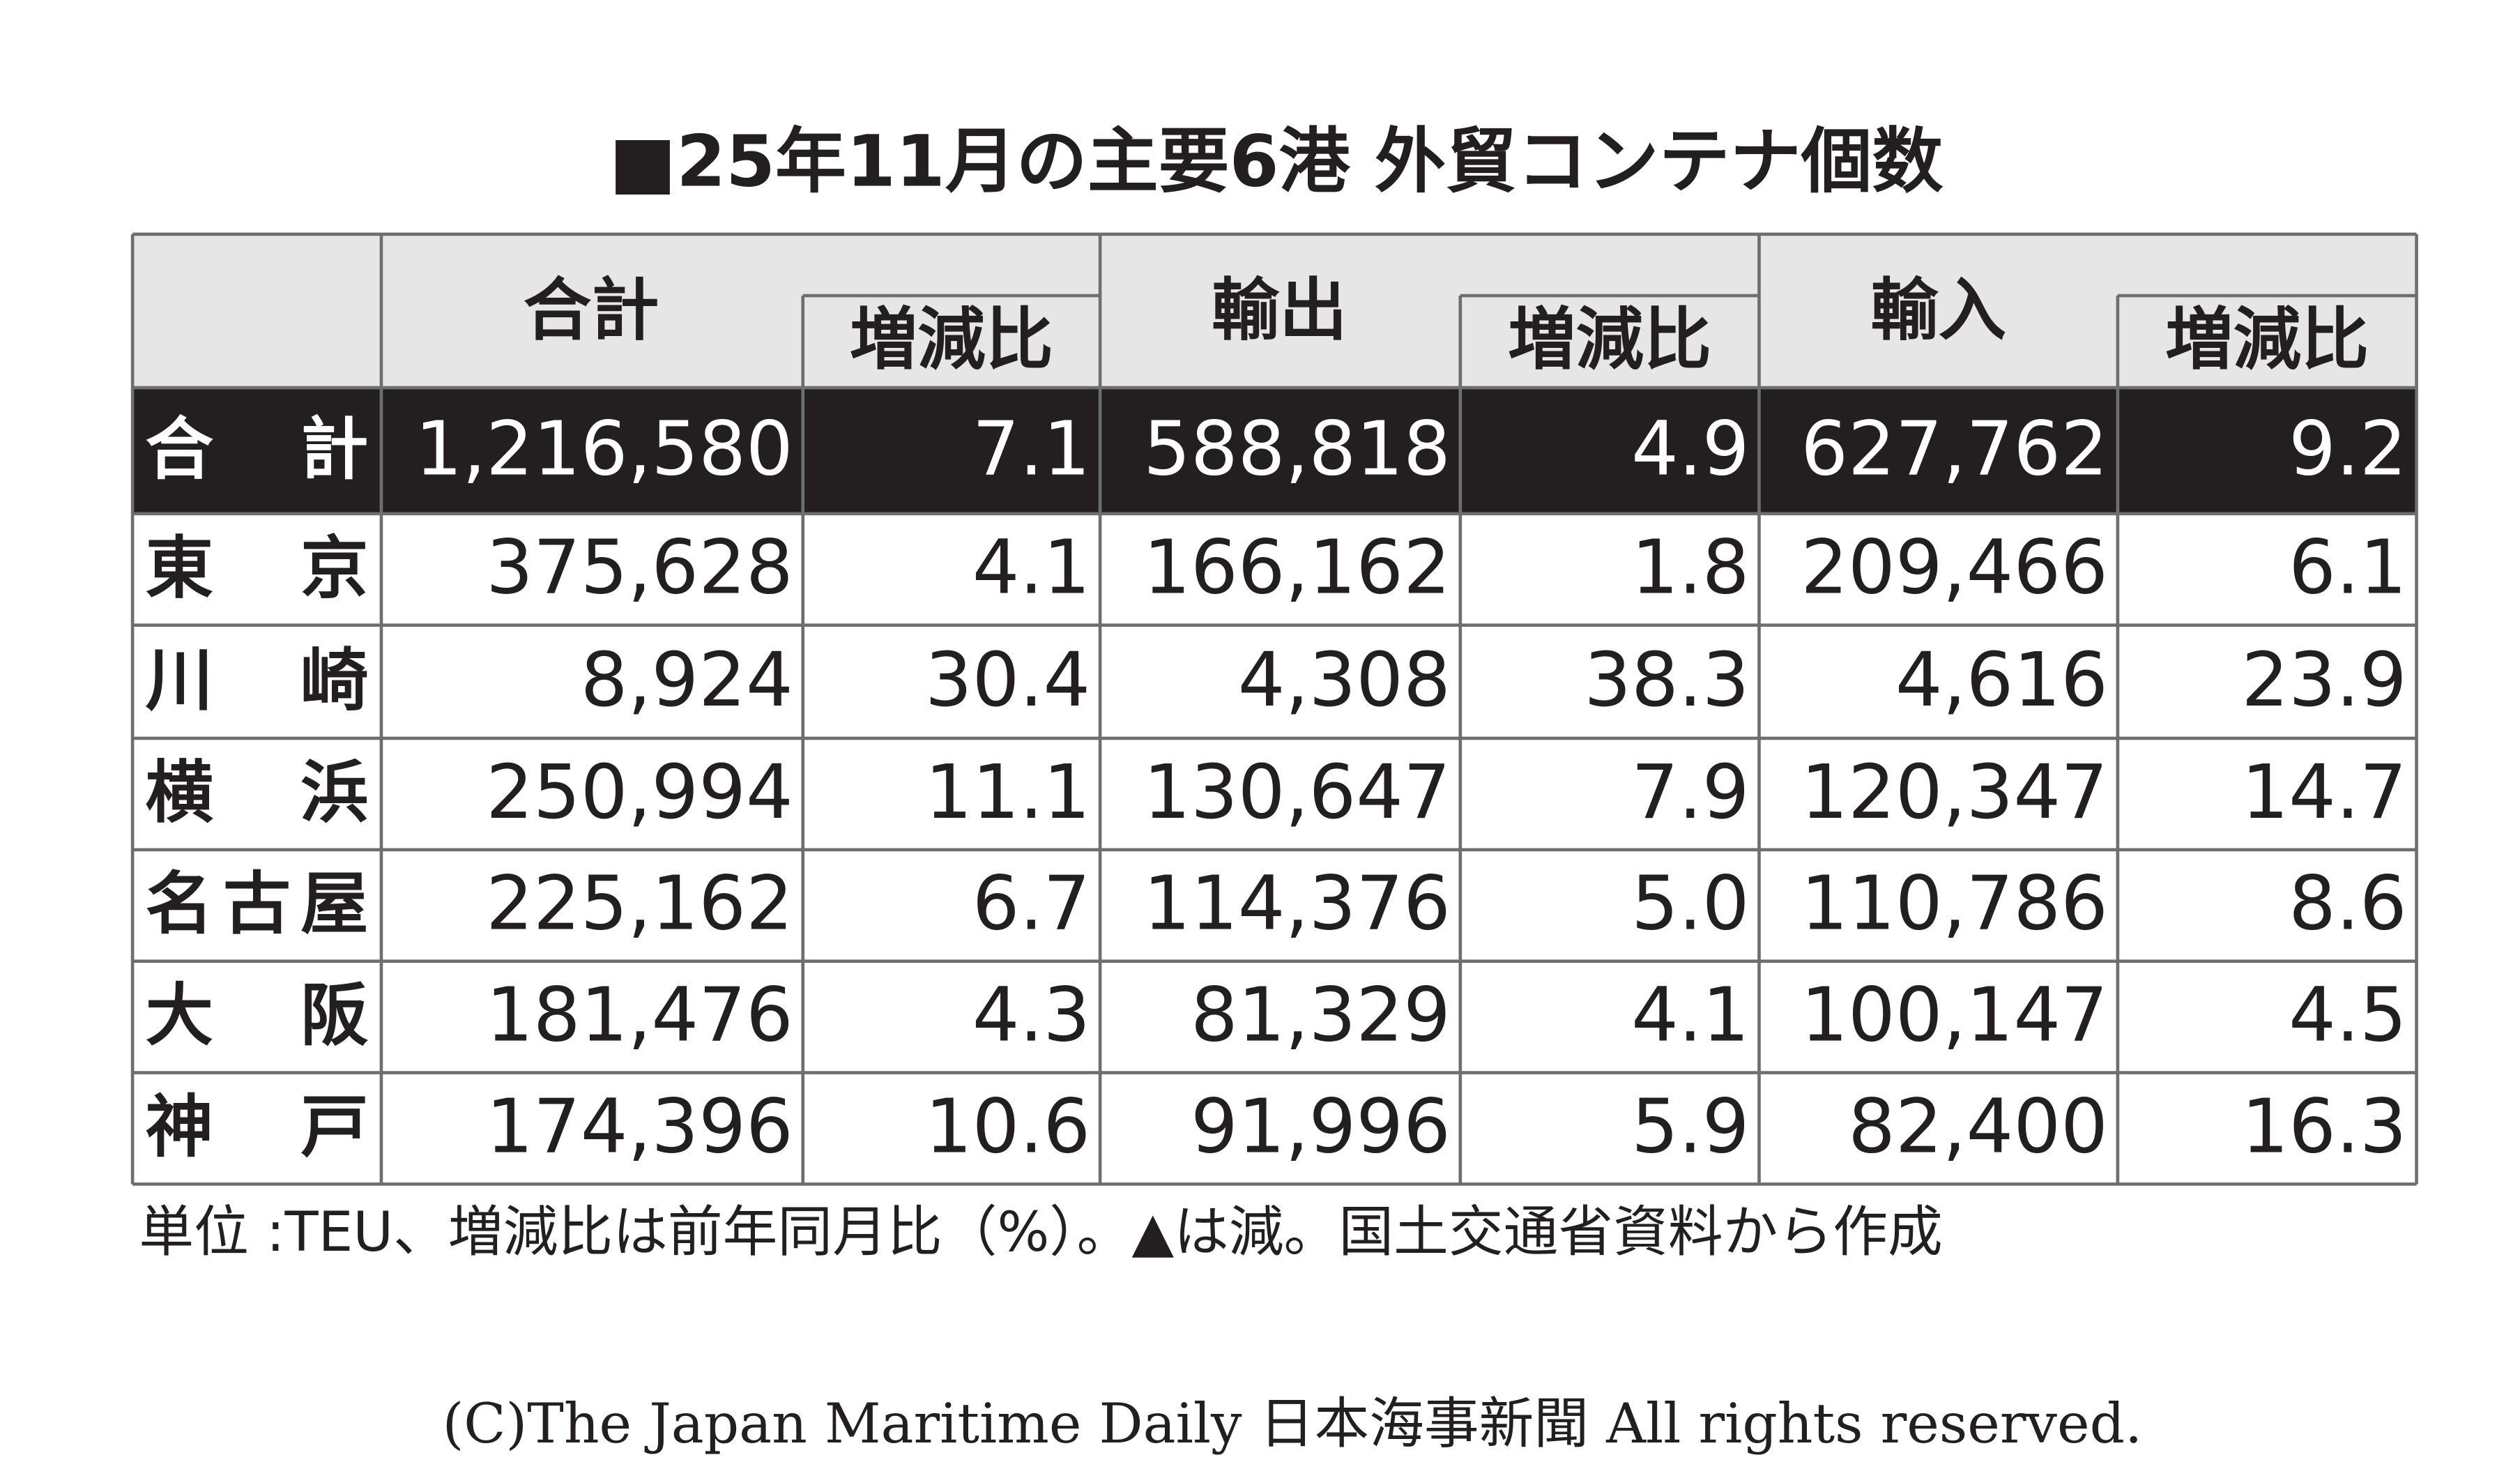 This screenshot has width=2520, height=1462. I want to click on cell: 30.4, so click(1007, 680).